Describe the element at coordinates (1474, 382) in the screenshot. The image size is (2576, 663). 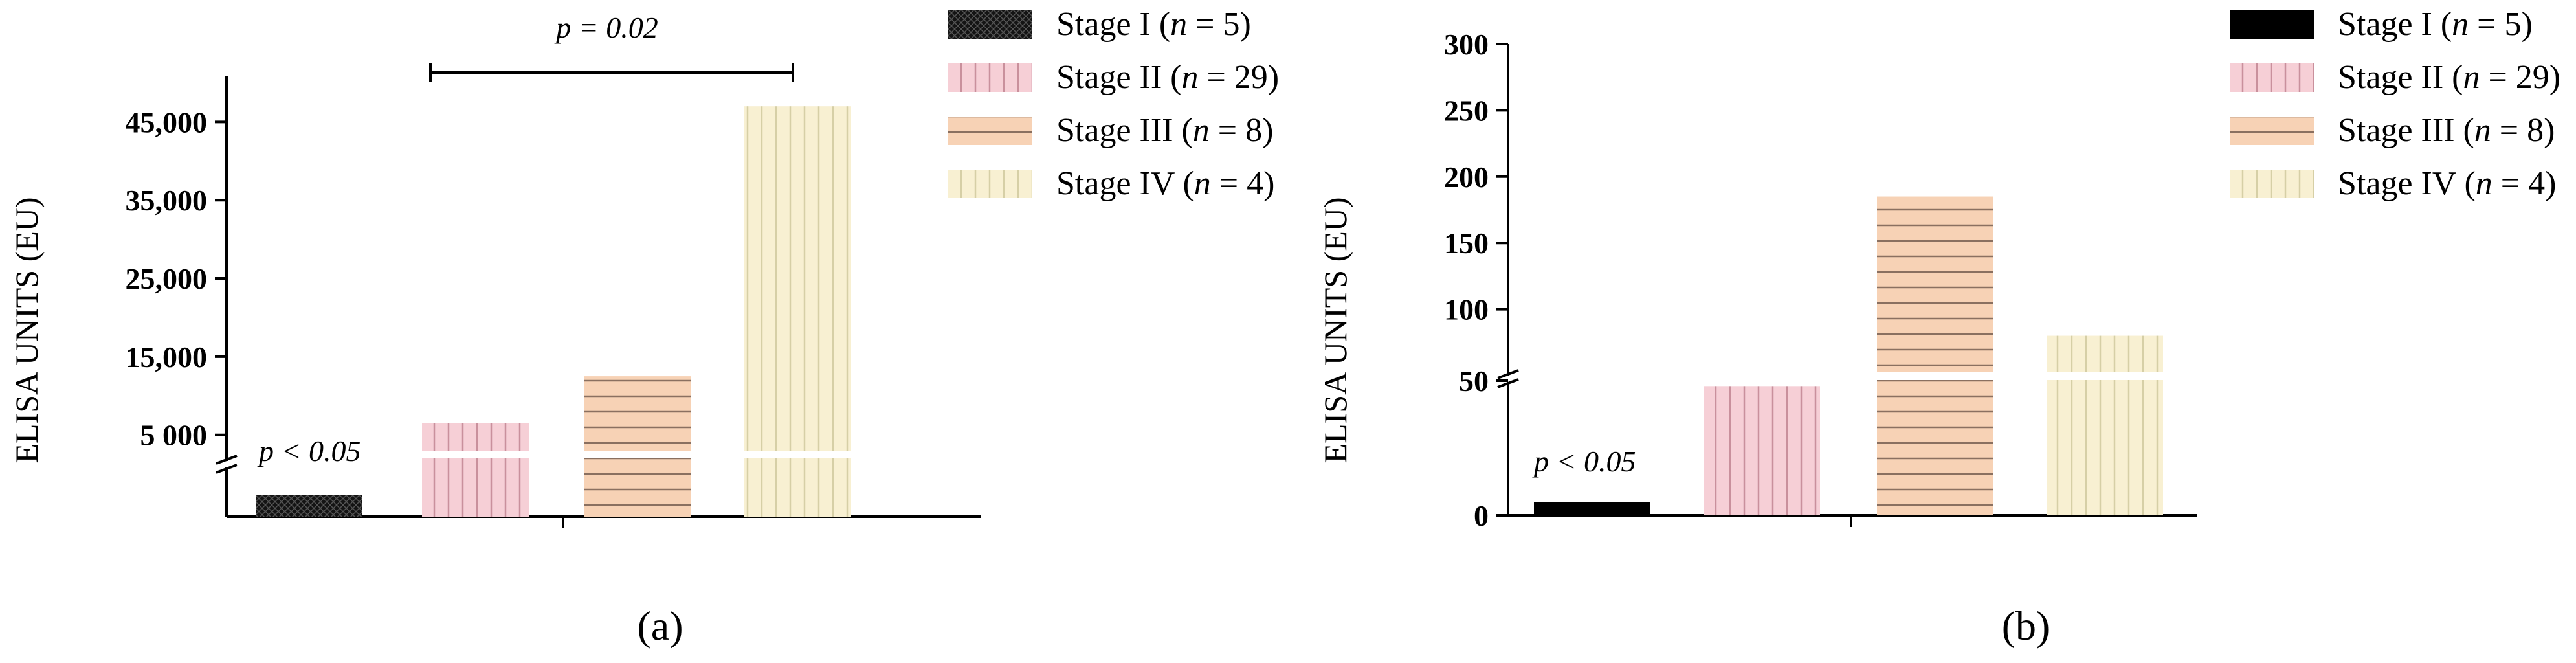
I see `y-tick-label-b-2: 50` at that location.